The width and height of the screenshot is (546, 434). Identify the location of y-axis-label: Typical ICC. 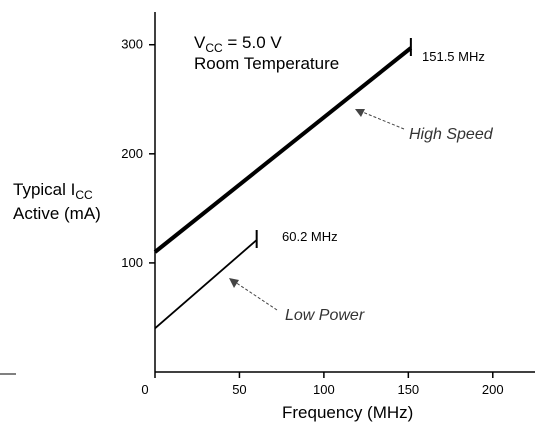
(53, 191).